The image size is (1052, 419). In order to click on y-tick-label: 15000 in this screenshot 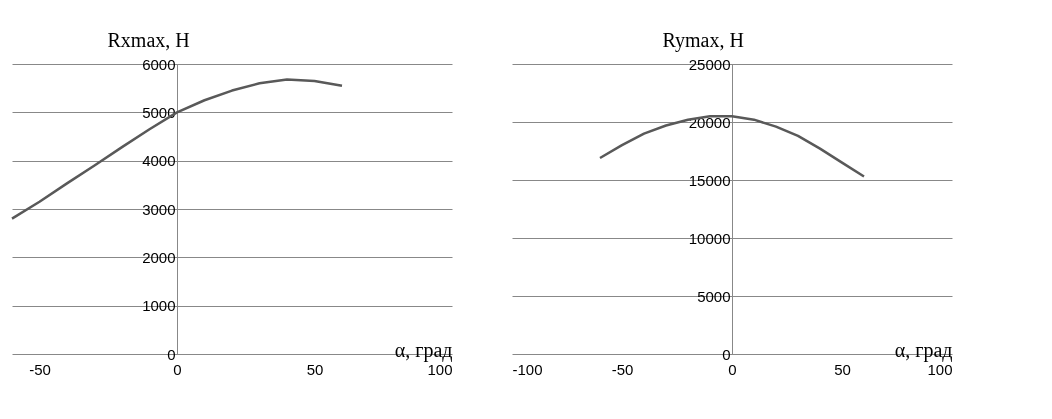, I will do `click(709, 180)`.